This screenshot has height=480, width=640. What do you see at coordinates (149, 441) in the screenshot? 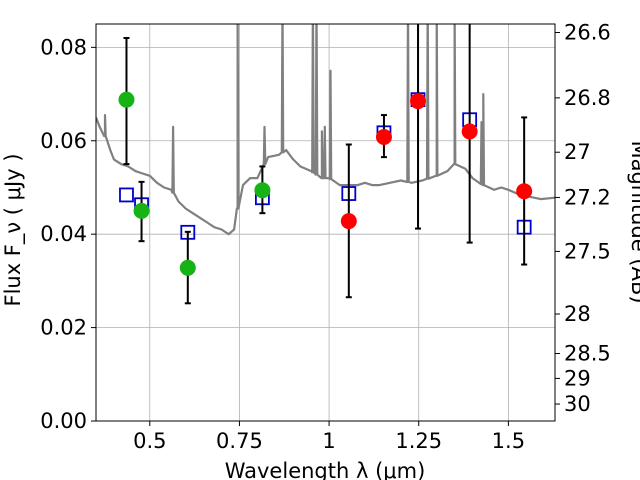
I see `x-tick-label: 0.5` at bounding box center [149, 441].